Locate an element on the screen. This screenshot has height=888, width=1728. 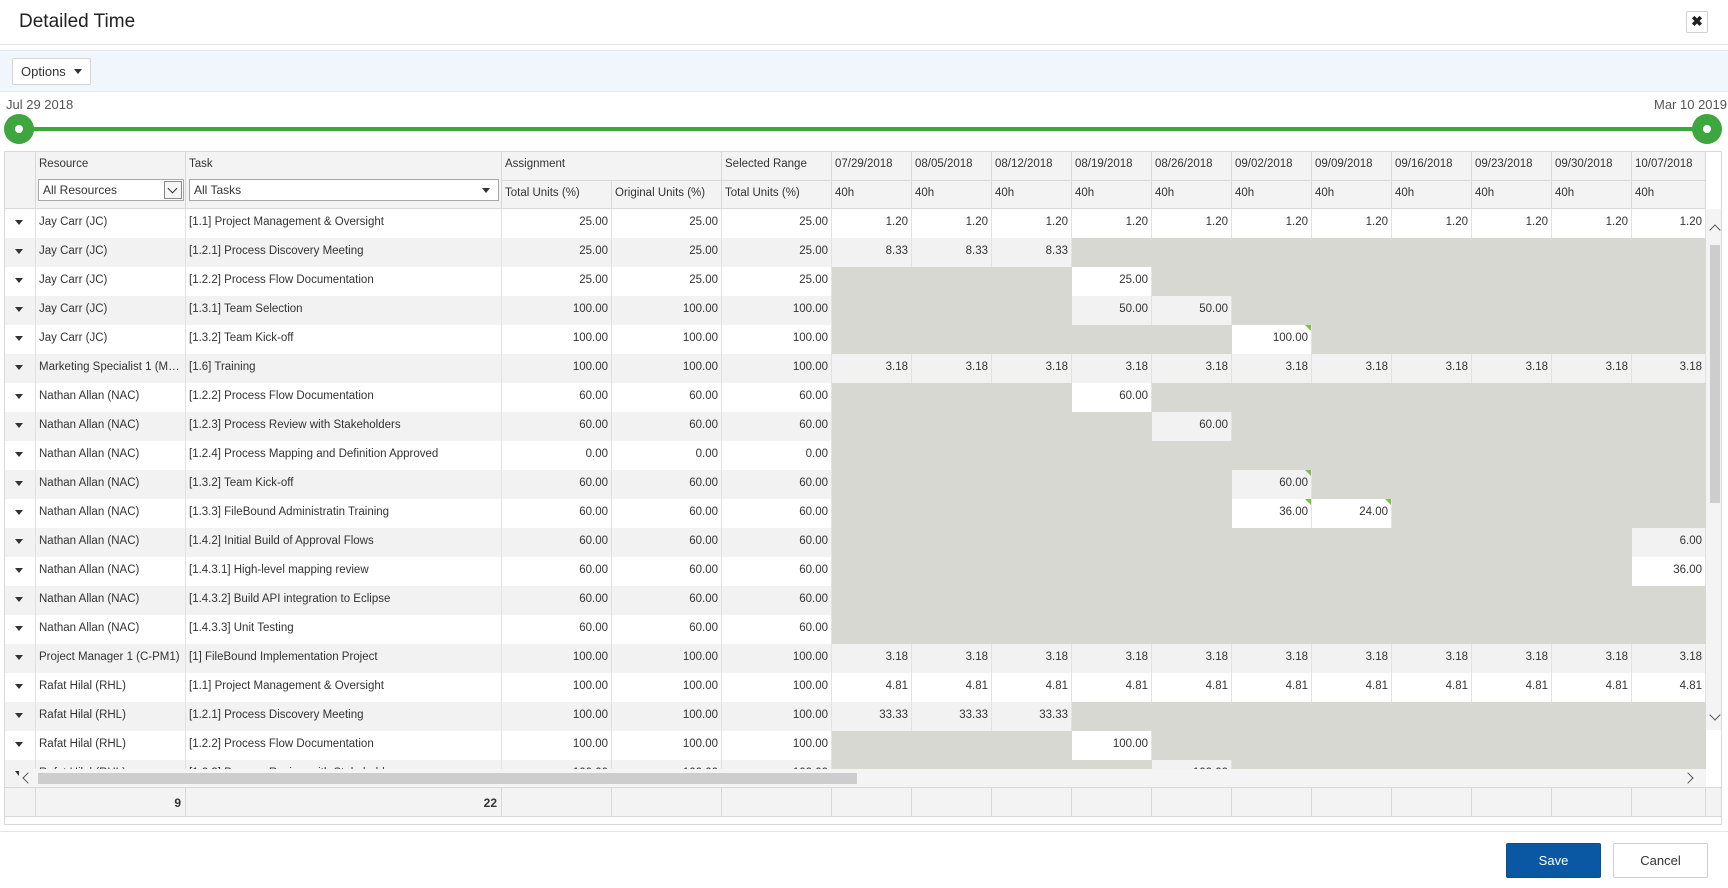
row-range-total-units: 25.00 is located at coordinates (777, 223).